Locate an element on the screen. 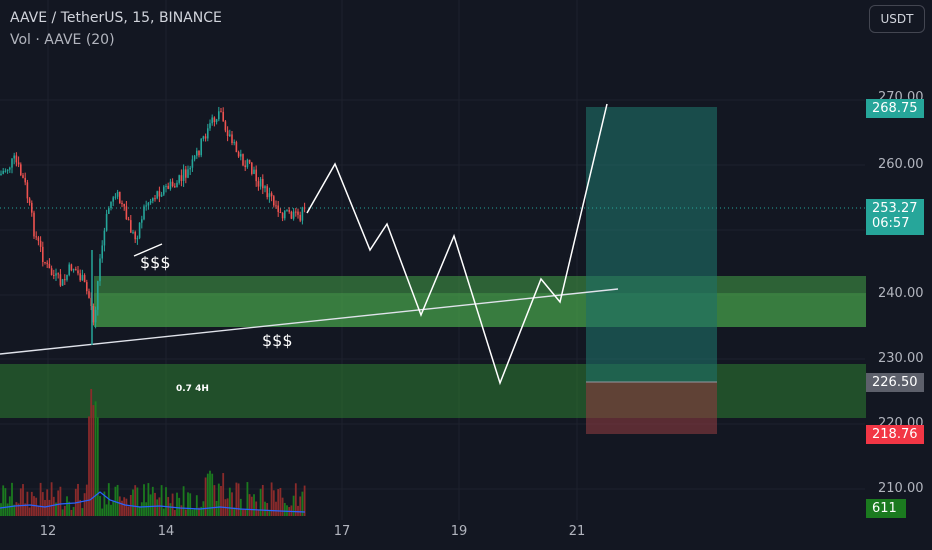 The width and height of the screenshot is (932, 550). stop-price-badge: 218.76 is located at coordinates (895, 434).